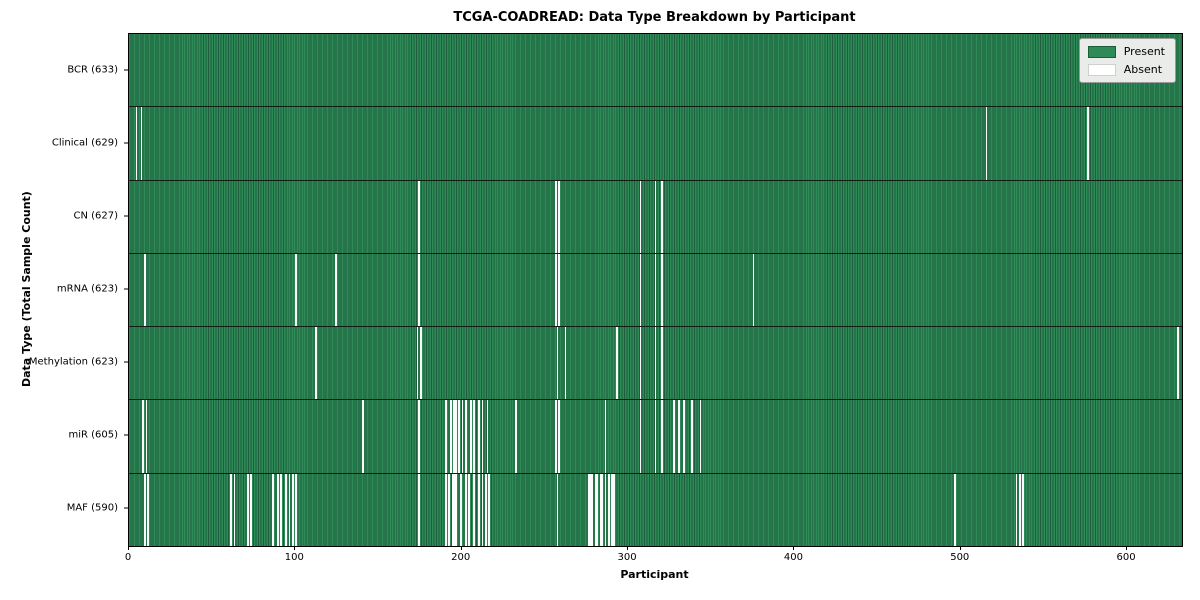 Image resolution: width=1200 pixels, height=600 pixels. Describe the element at coordinates (1127, 60) in the screenshot. I see `legend: Present Absent` at that location.